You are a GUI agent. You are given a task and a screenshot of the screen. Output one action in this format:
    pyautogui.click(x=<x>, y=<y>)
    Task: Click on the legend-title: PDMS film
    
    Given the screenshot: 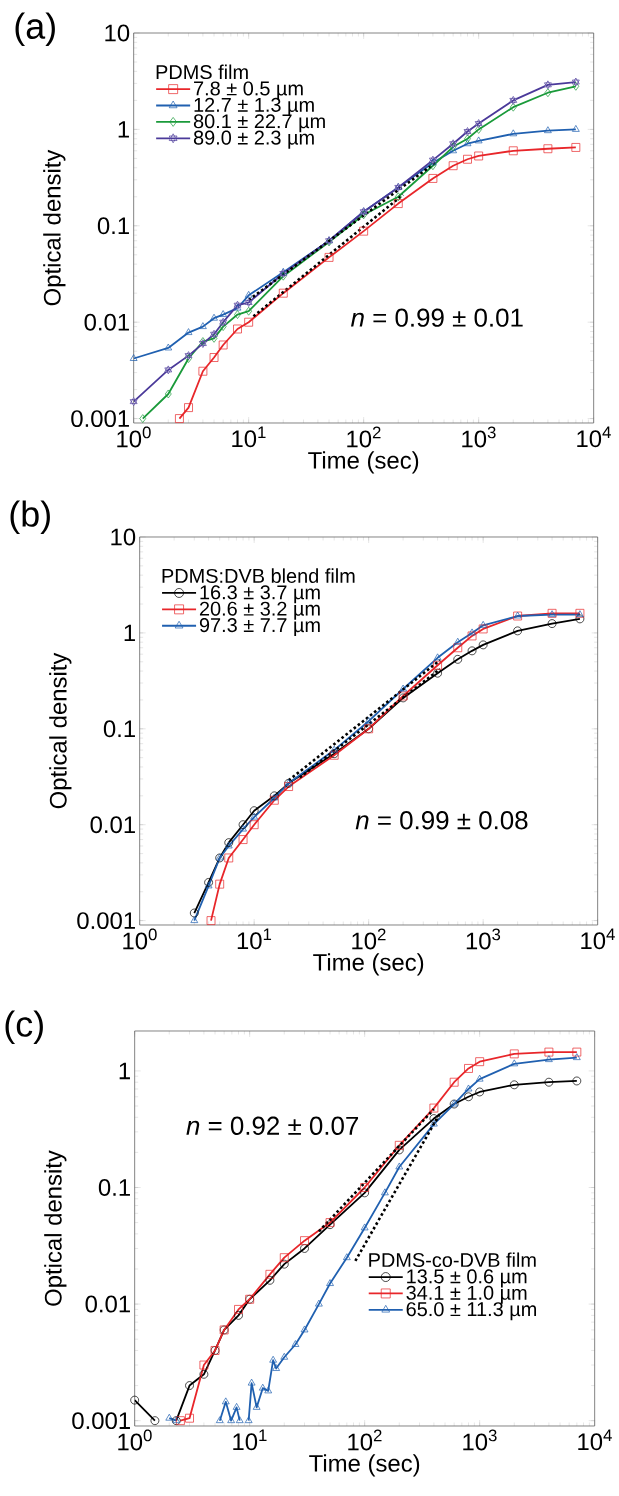 What is the action you would take?
    pyautogui.click(x=202, y=72)
    